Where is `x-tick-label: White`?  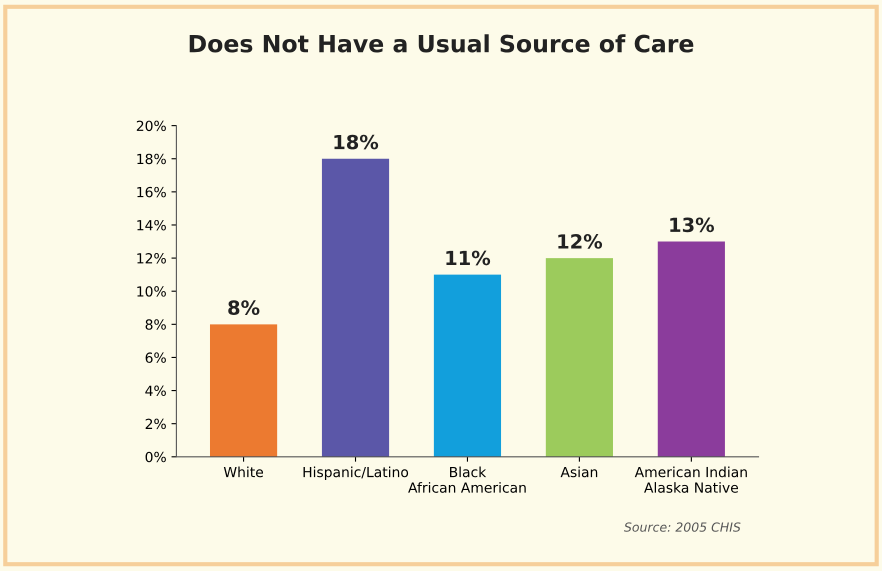
x-tick-label: White is located at coordinates (244, 472).